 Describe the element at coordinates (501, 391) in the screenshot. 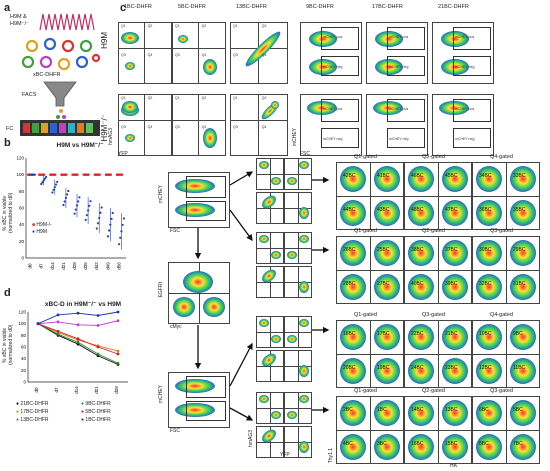

I see `gate-header: Q3-gated` at that location.